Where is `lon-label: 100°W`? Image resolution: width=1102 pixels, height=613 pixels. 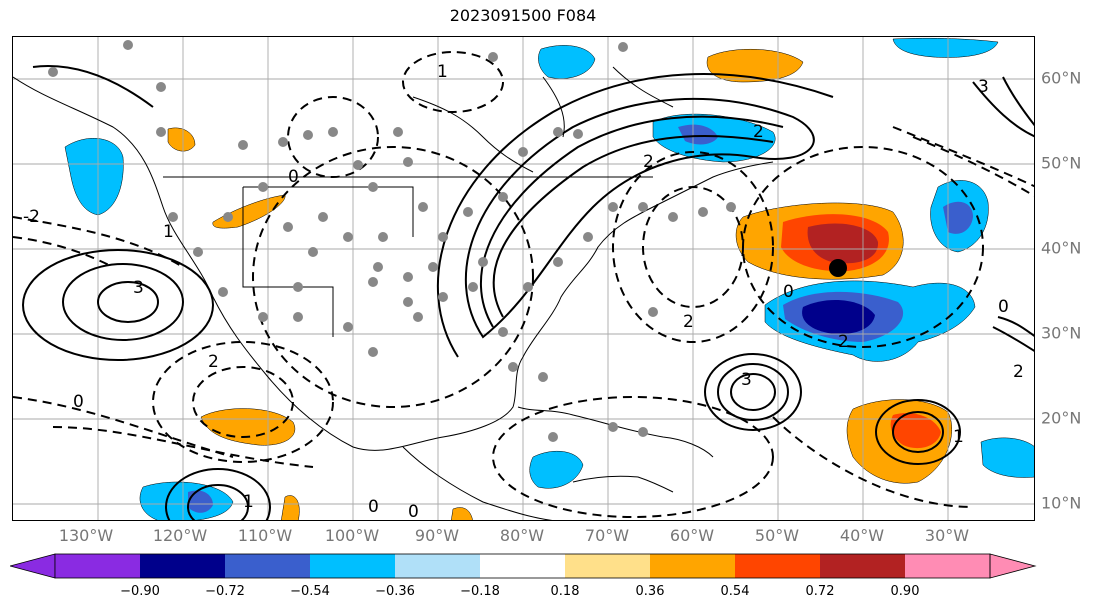
lon-label: 100°W is located at coordinates (352, 535).